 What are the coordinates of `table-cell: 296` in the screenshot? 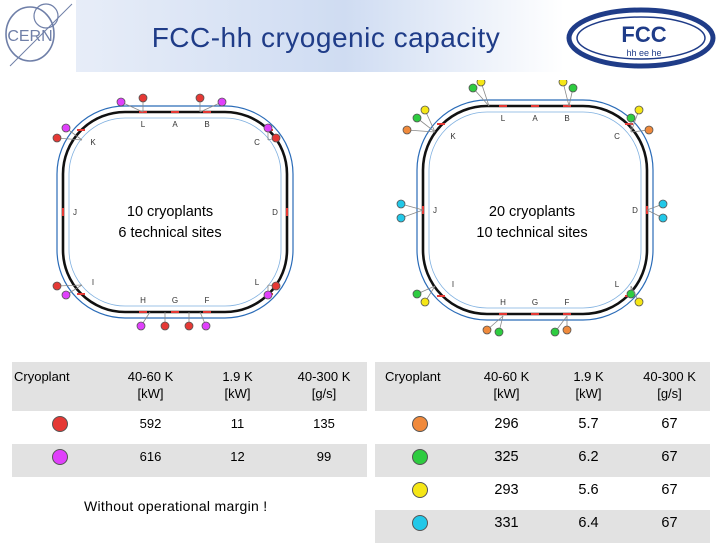 It's located at (506, 427).